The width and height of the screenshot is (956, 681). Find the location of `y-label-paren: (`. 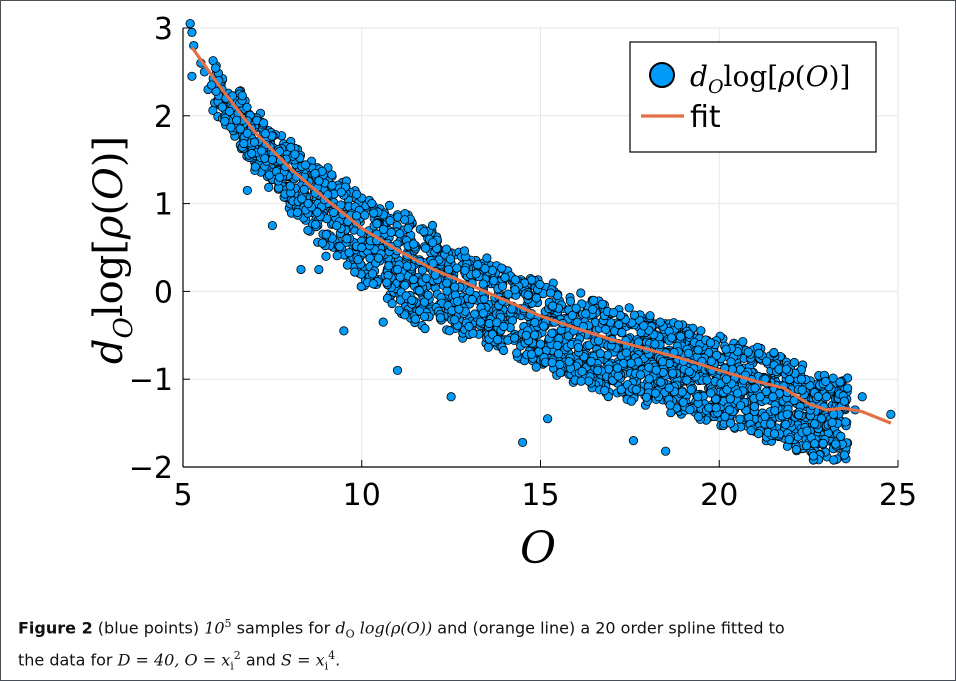

y-label-paren: ( is located at coordinates (109, 208).